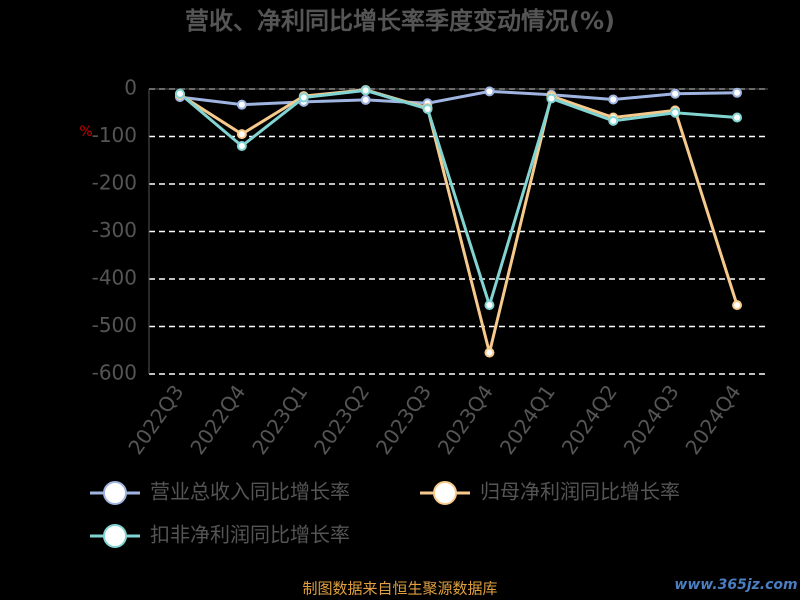 The height and width of the screenshot is (600, 800). I want to click on y-axis-label: %, so click(85, 132).